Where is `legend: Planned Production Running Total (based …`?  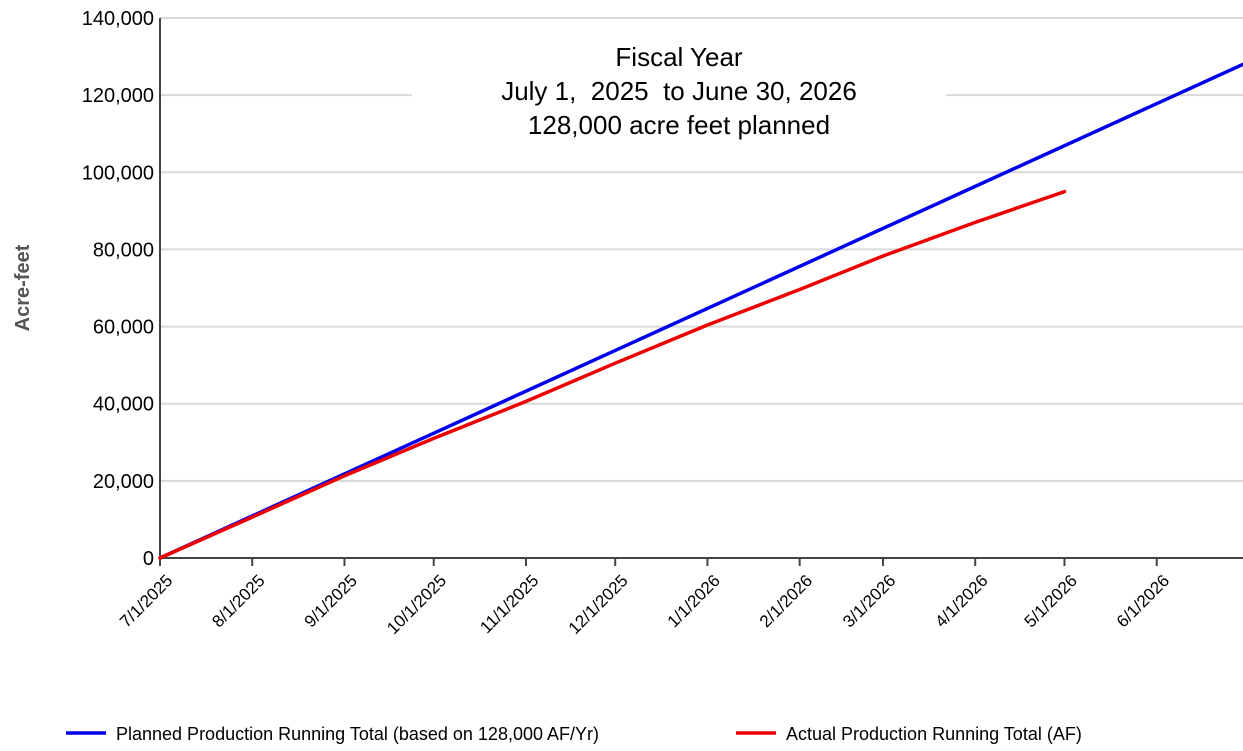 legend: Planned Production Running Total (based … is located at coordinates (574, 734).